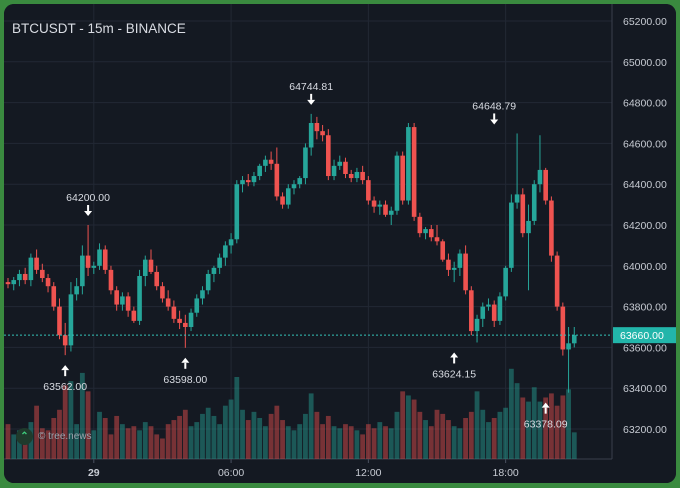 Image resolution: width=680 pixels, height=488 pixels. Describe the element at coordinates (645, 267) in the screenshot. I see `y-tick-label: 64000.00` at that location.